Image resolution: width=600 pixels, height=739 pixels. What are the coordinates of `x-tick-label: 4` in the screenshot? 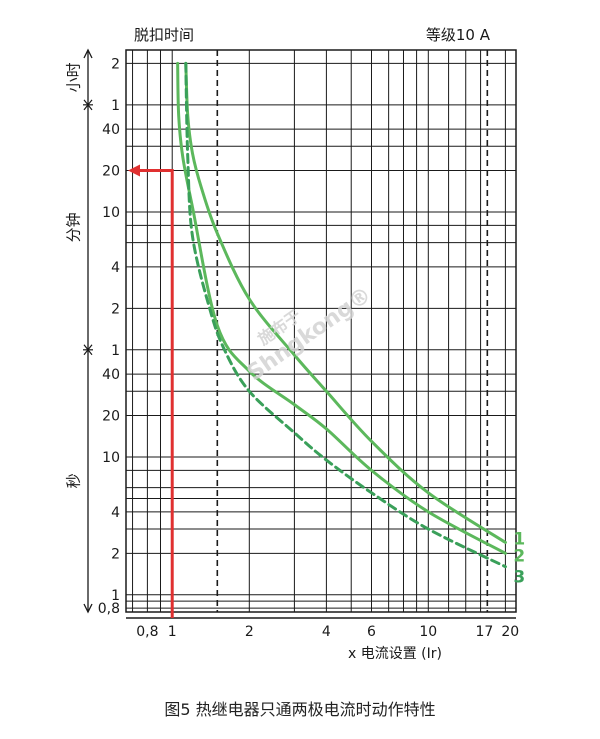 It's located at (326, 632).